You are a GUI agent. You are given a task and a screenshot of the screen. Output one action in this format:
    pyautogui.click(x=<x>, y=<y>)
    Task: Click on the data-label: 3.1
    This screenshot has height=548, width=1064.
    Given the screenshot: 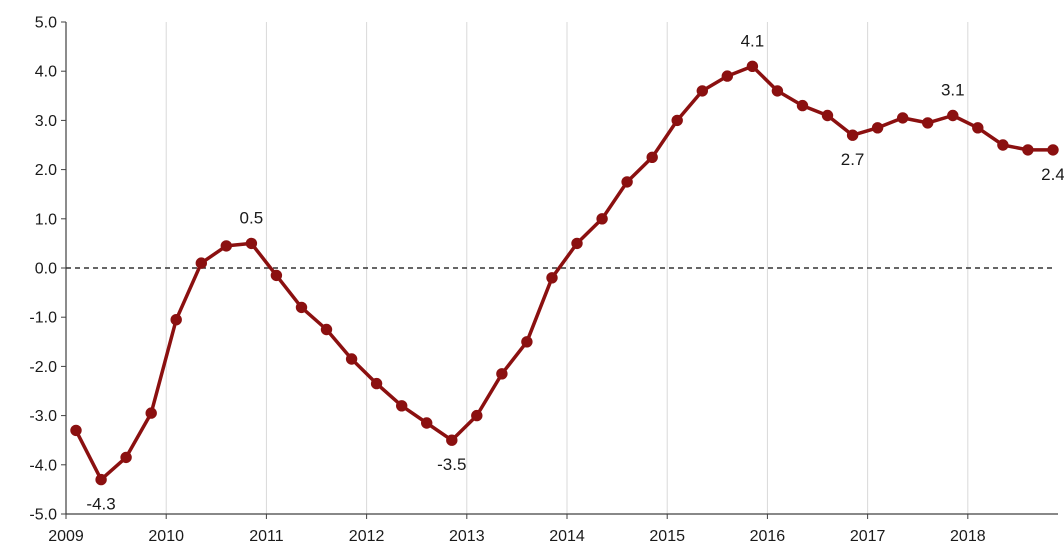 What is the action you would take?
    pyautogui.click(x=953, y=89)
    